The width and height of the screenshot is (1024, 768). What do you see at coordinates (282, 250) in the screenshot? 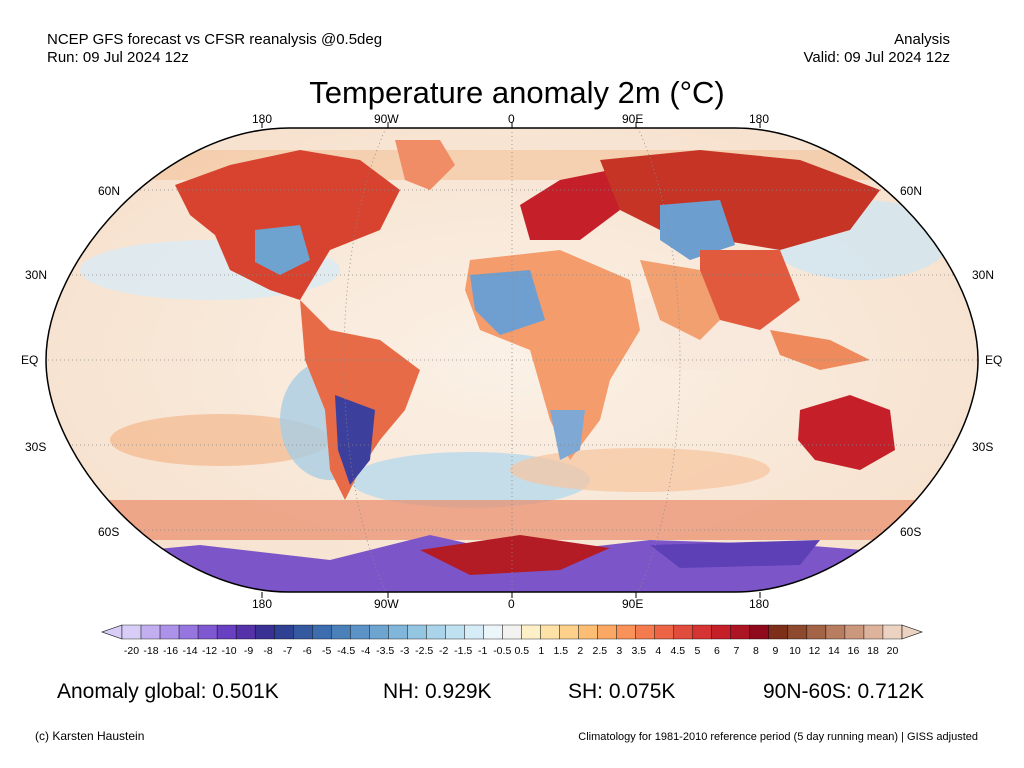
I see `central-us-cool-patch` at bounding box center [282, 250].